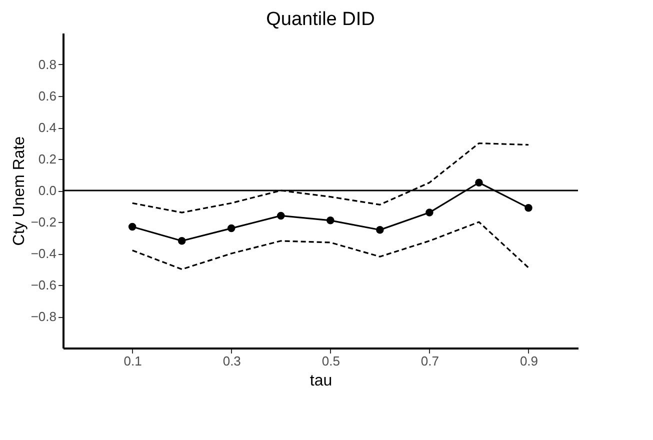  Describe the element at coordinates (43, 222) in the screenshot. I see `y-tick-label: −0.2` at that location.